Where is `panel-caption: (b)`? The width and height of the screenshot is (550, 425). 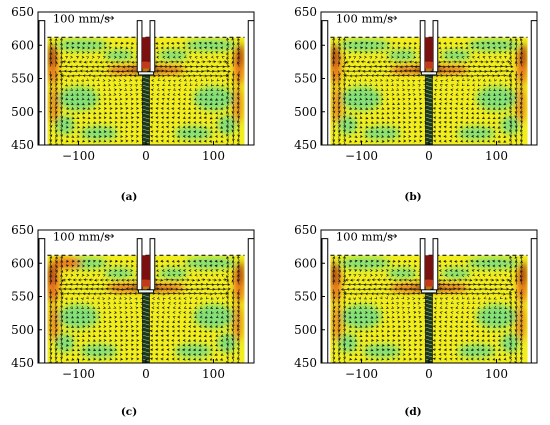
panel-caption: (b) is located at coordinates (412, 197).